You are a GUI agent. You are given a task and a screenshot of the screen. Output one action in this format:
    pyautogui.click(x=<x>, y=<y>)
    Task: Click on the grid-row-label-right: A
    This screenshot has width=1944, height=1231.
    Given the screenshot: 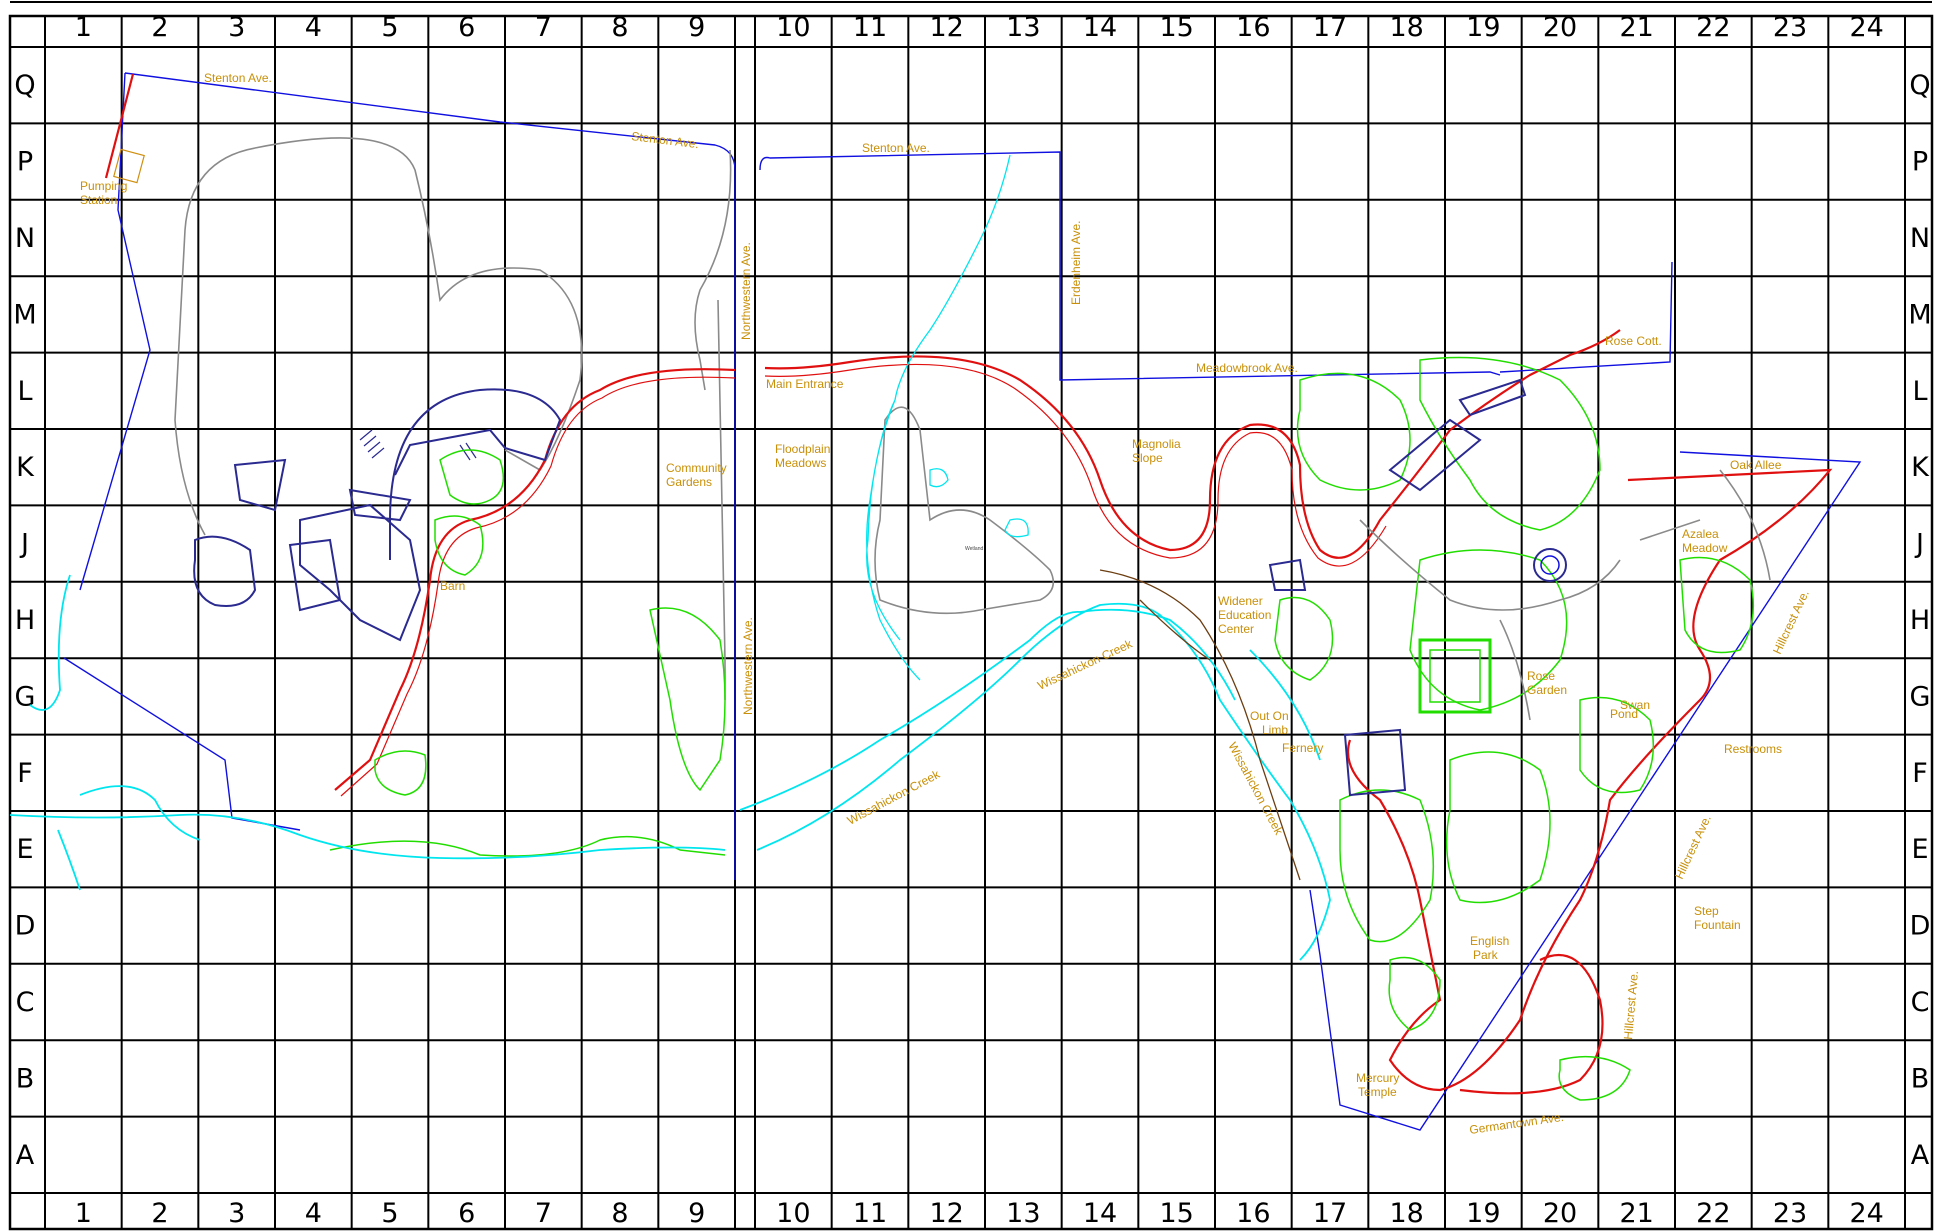 What is the action you would take?
    pyautogui.click(x=1920, y=1155)
    